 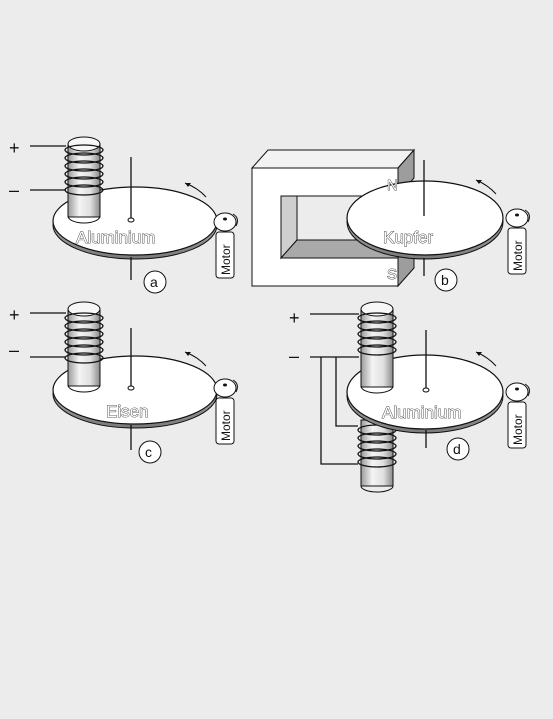 I want to click on coil-c-windings, so click(x=84, y=338).